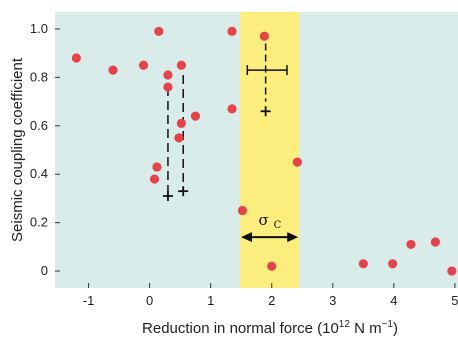 This screenshot has width=458, height=341. Describe the element at coordinates (278, 225) in the screenshot. I see `sigma-c-subscript: C` at that location.